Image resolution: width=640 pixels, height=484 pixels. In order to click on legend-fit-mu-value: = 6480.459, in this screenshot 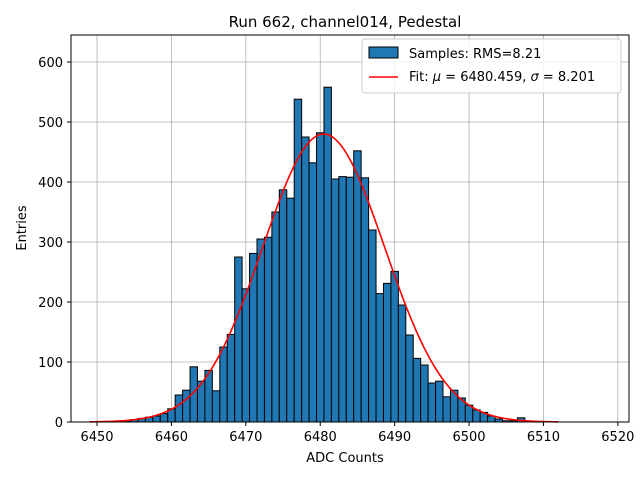, I will do `click(485, 77)`.